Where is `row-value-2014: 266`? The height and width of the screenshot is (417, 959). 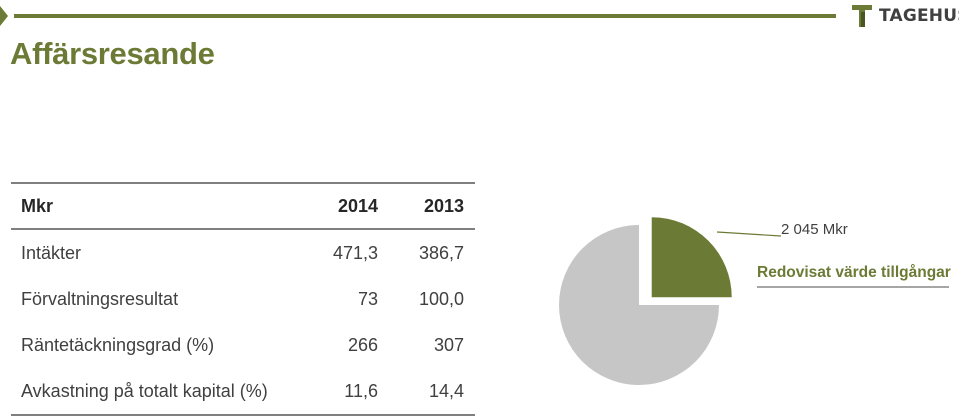 row-value-2014: 266 is located at coordinates (362, 344).